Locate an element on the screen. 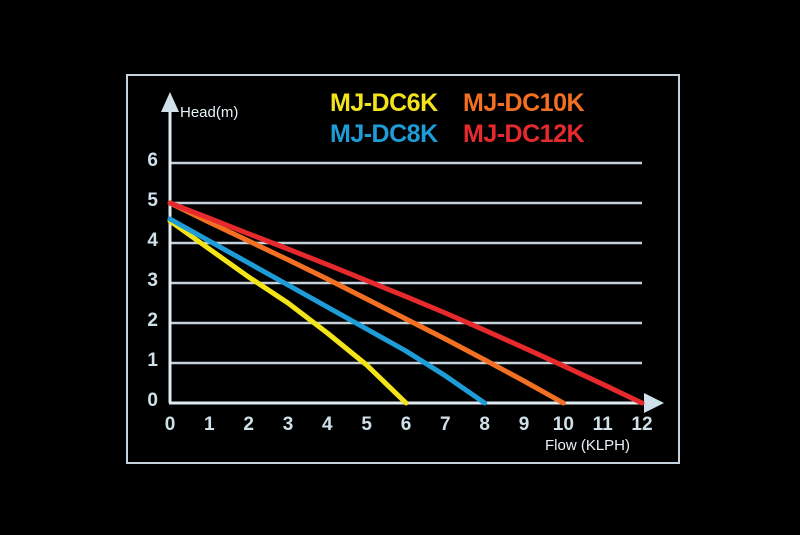 This screenshot has height=535, width=800. chart-legend: MJ-DC6K MJ-DC10K MJ-DC8K MJ-DC12K is located at coordinates (480, 119).